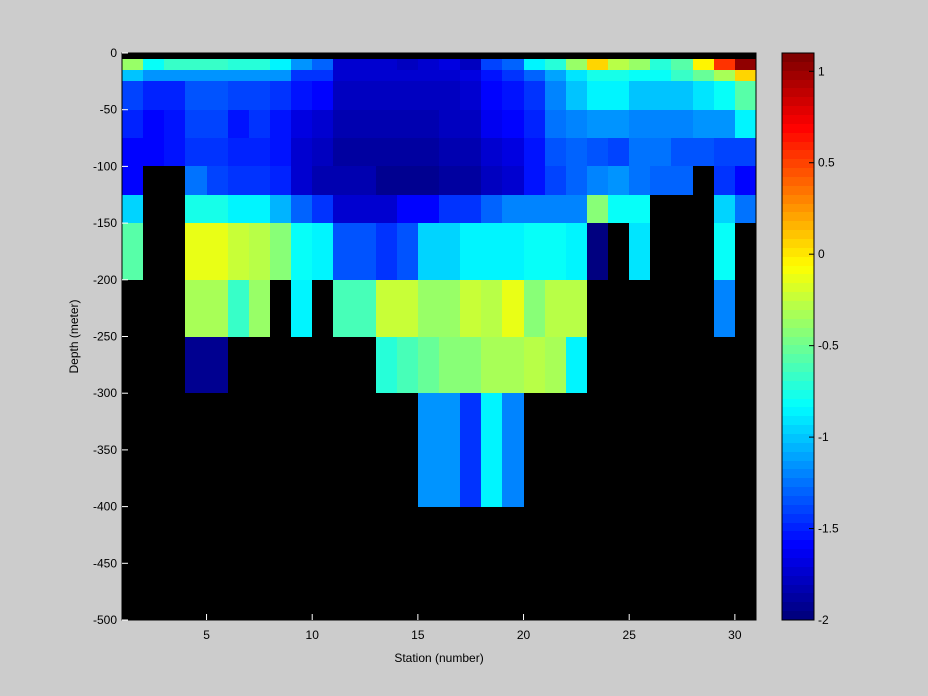 The width and height of the screenshot is (928, 696). Describe the element at coordinates (823, 437) in the screenshot. I see `colorbar-tick-label: -1` at that location.